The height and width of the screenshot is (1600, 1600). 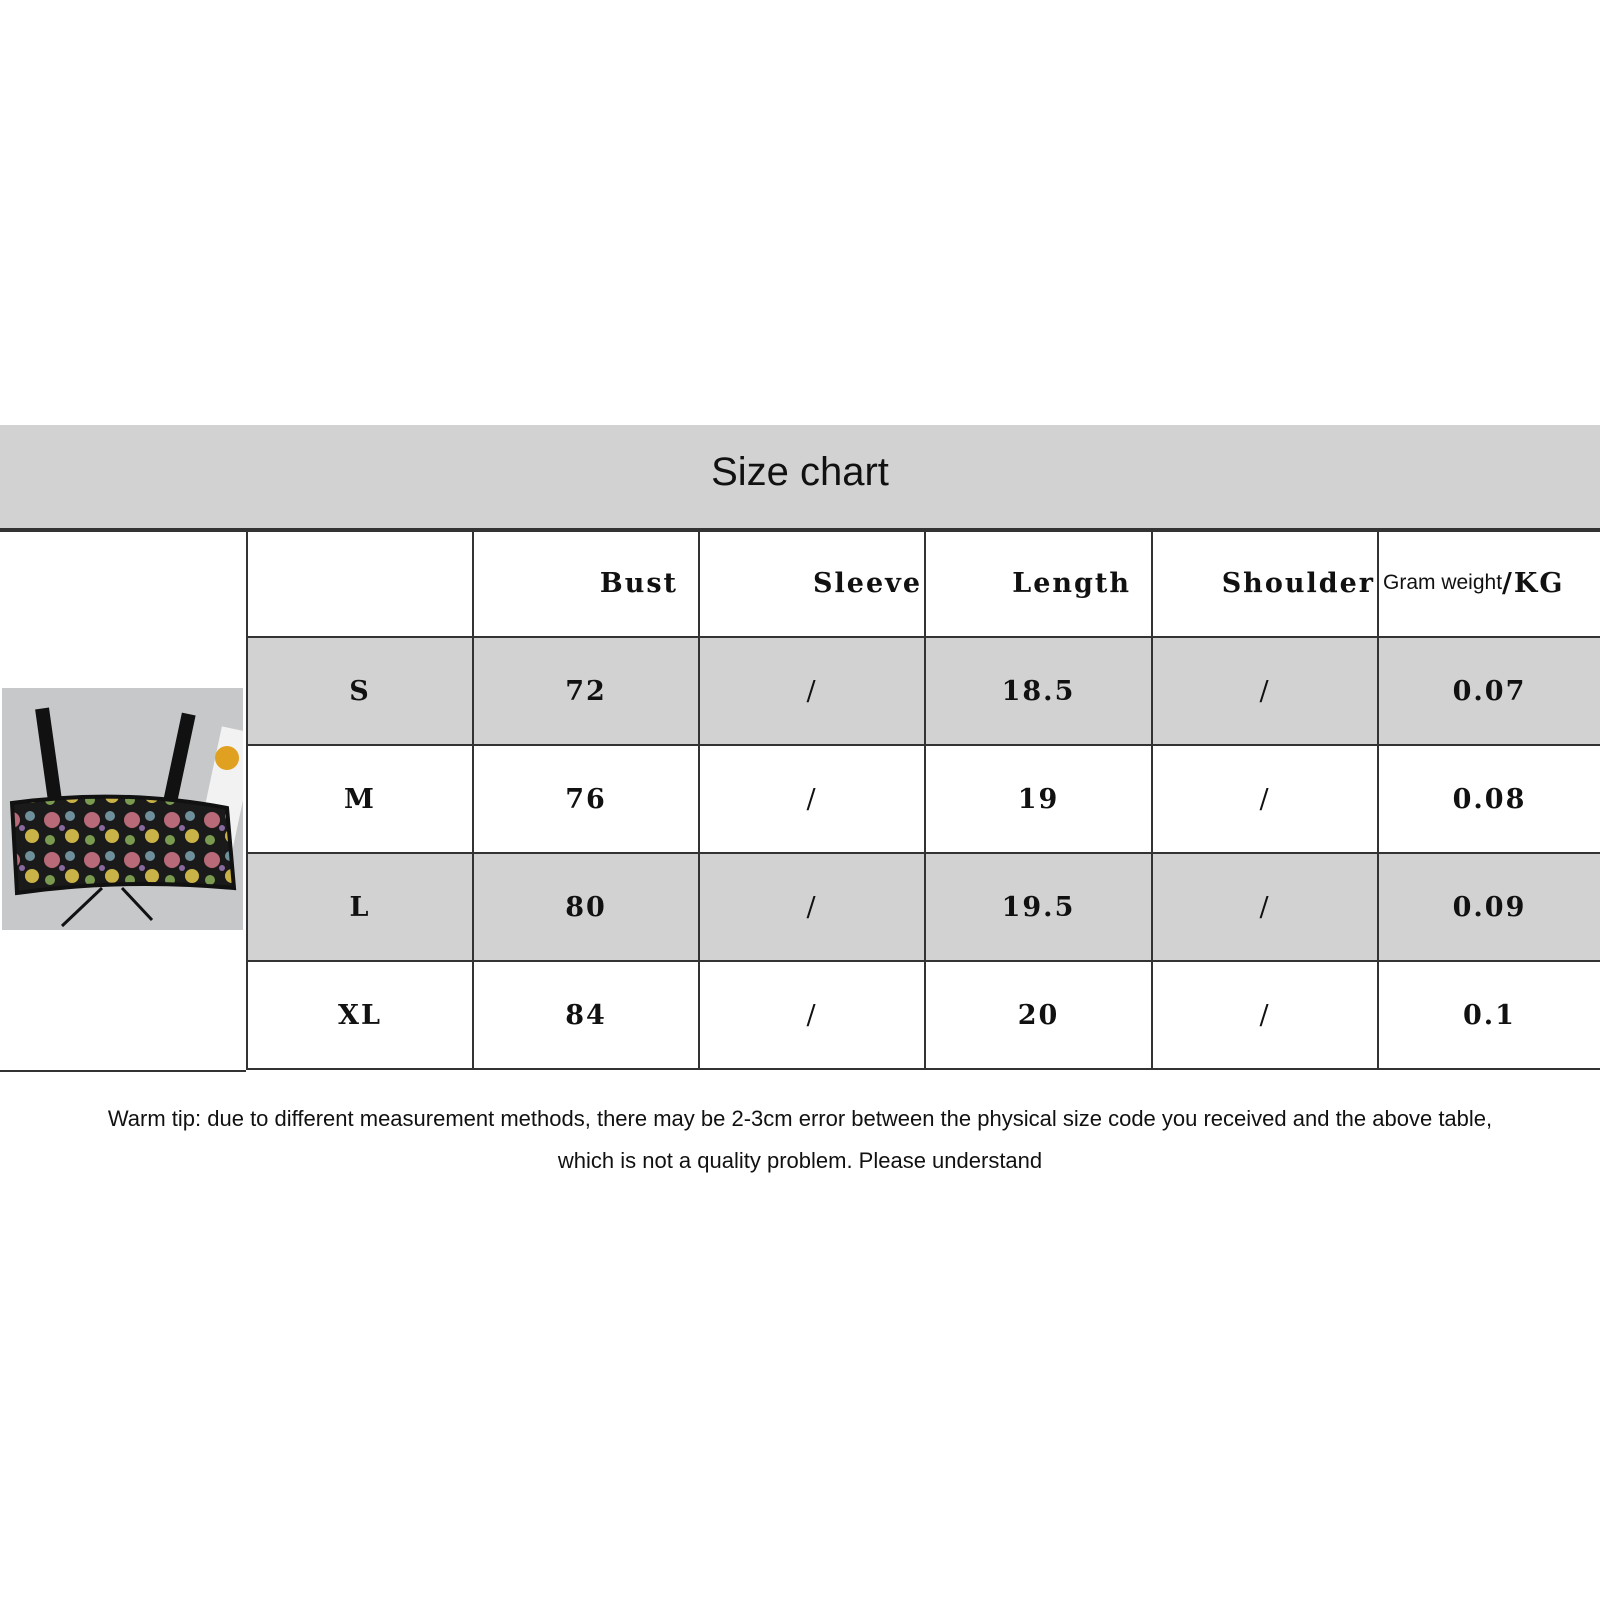 I want to click on cell-weight: 0.08, so click(x=1488, y=800).